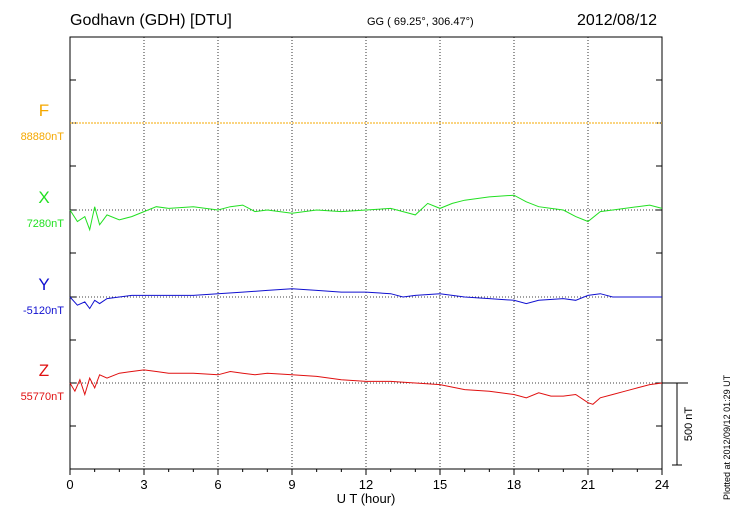 The image size is (730, 520). Describe the element at coordinates (366, 213) in the screenshot. I see `series-line-x` at that location.